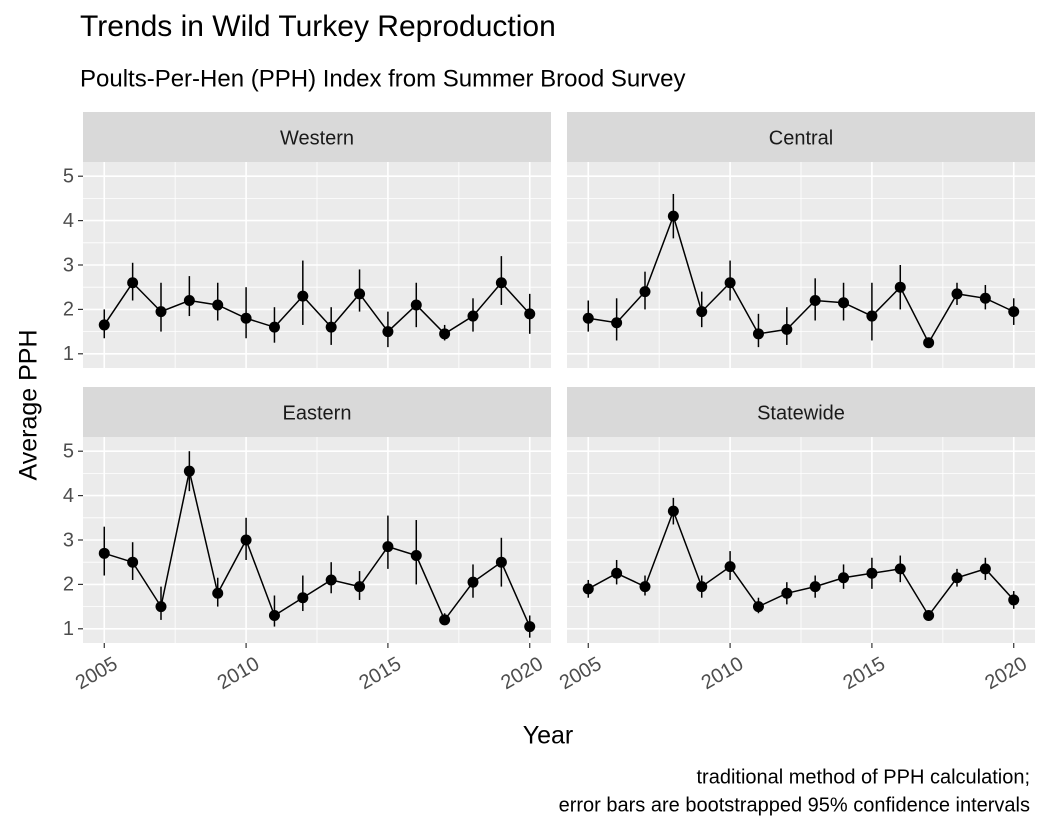 The width and height of the screenshot is (1039, 829). What do you see at coordinates (318, 26) in the screenshot?
I see `chart-title: Trends in Wild Turkey Reproduction` at bounding box center [318, 26].